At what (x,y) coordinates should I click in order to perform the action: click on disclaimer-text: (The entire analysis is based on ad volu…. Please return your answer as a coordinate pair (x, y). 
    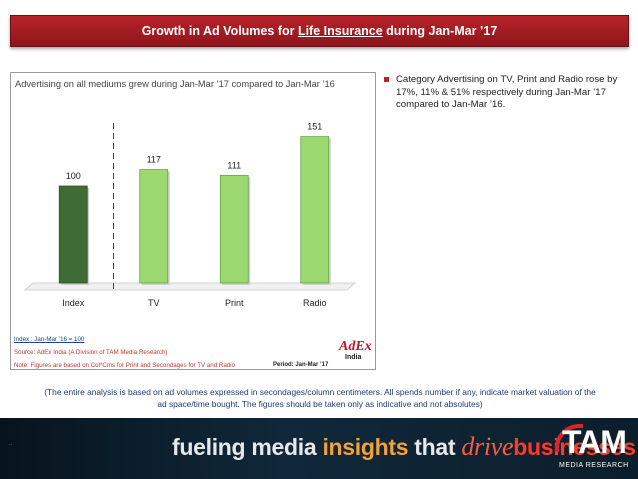
    Looking at the image, I should click on (320, 398).